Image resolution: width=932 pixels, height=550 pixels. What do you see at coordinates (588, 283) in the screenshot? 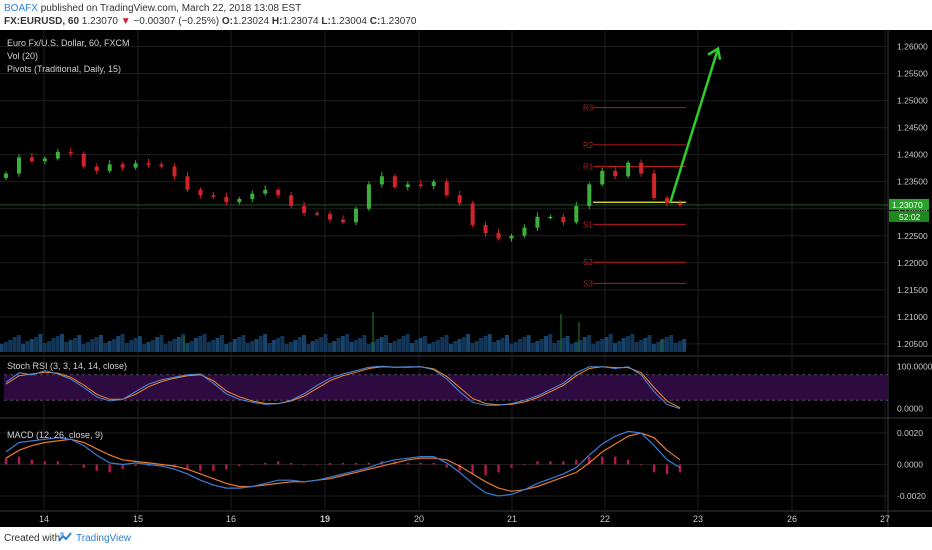
I see `pivot-label: S3` at bounding box center [588, 283].